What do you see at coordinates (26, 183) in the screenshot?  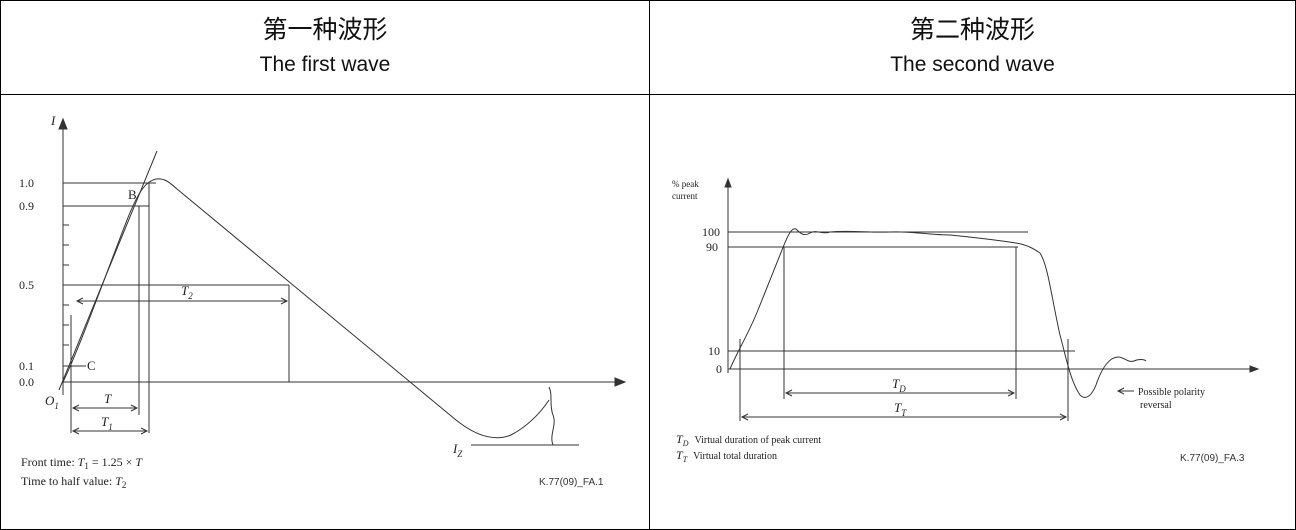 I see `tick-label: 1.0` at bounding box center [26, 183].